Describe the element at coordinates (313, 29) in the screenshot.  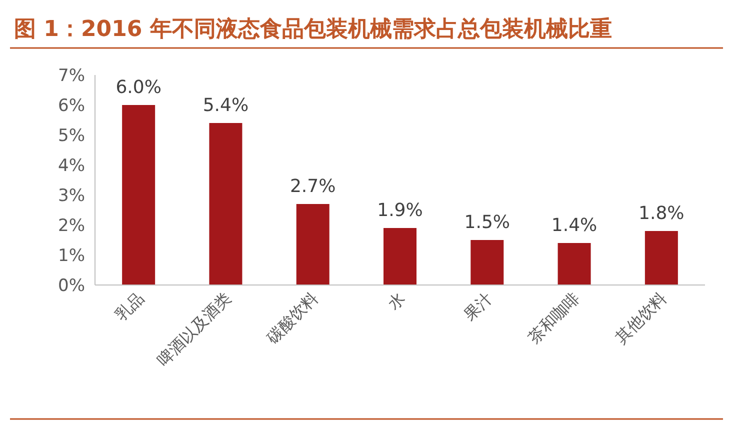
I see `title: 图 1：2016 年不同液态食品包装机械需求占总包装机械比重` at that location.